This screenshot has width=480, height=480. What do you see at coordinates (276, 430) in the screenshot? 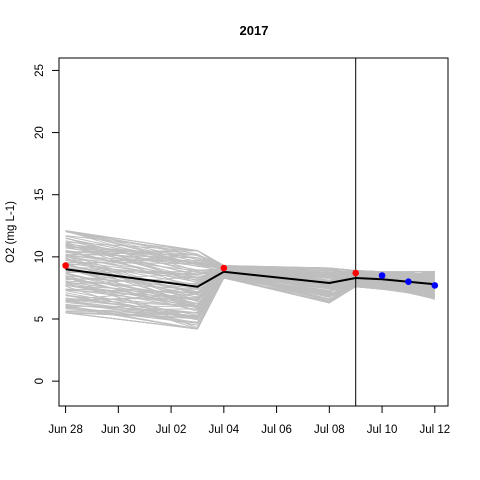
I see `x-tick-label: Jul 06` at bounding box center [276, 430].